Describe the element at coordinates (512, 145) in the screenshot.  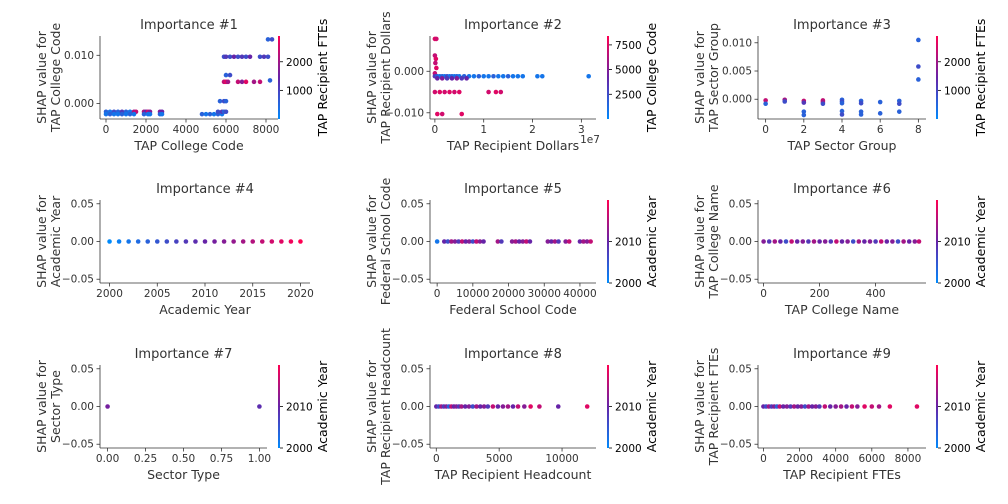
I see `x-axis-label: TAP Recipient Dollars` at that location.